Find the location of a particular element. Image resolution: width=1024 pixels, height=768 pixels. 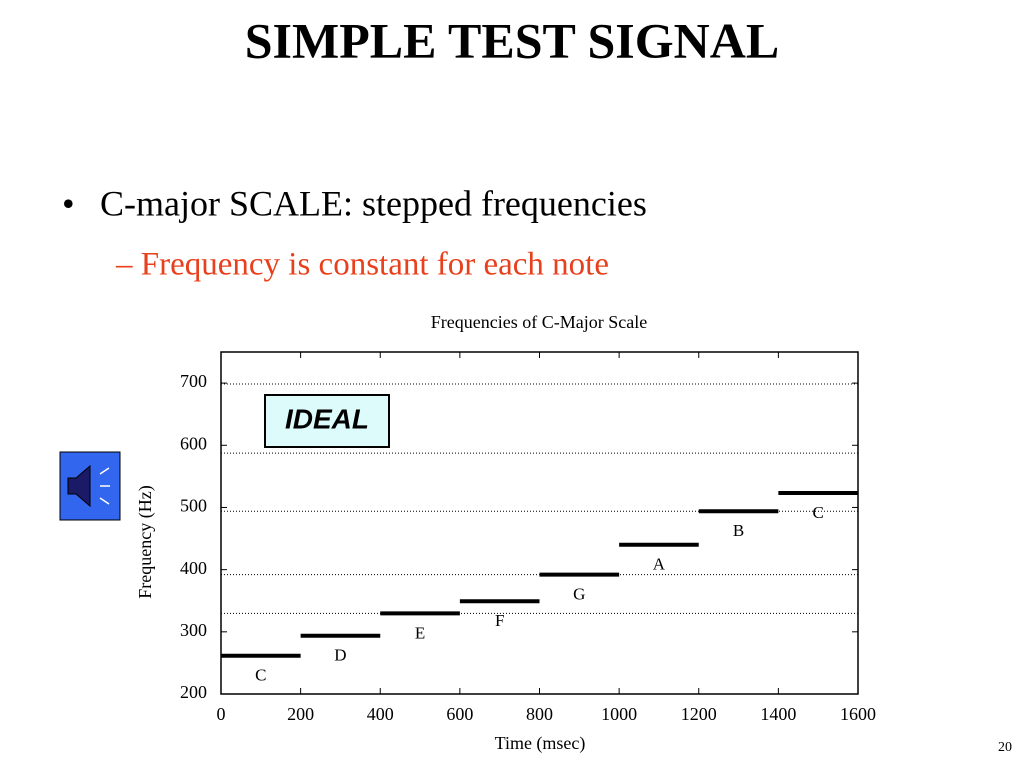

x-tick-label: 1400 is located at coordinates (778, 714).